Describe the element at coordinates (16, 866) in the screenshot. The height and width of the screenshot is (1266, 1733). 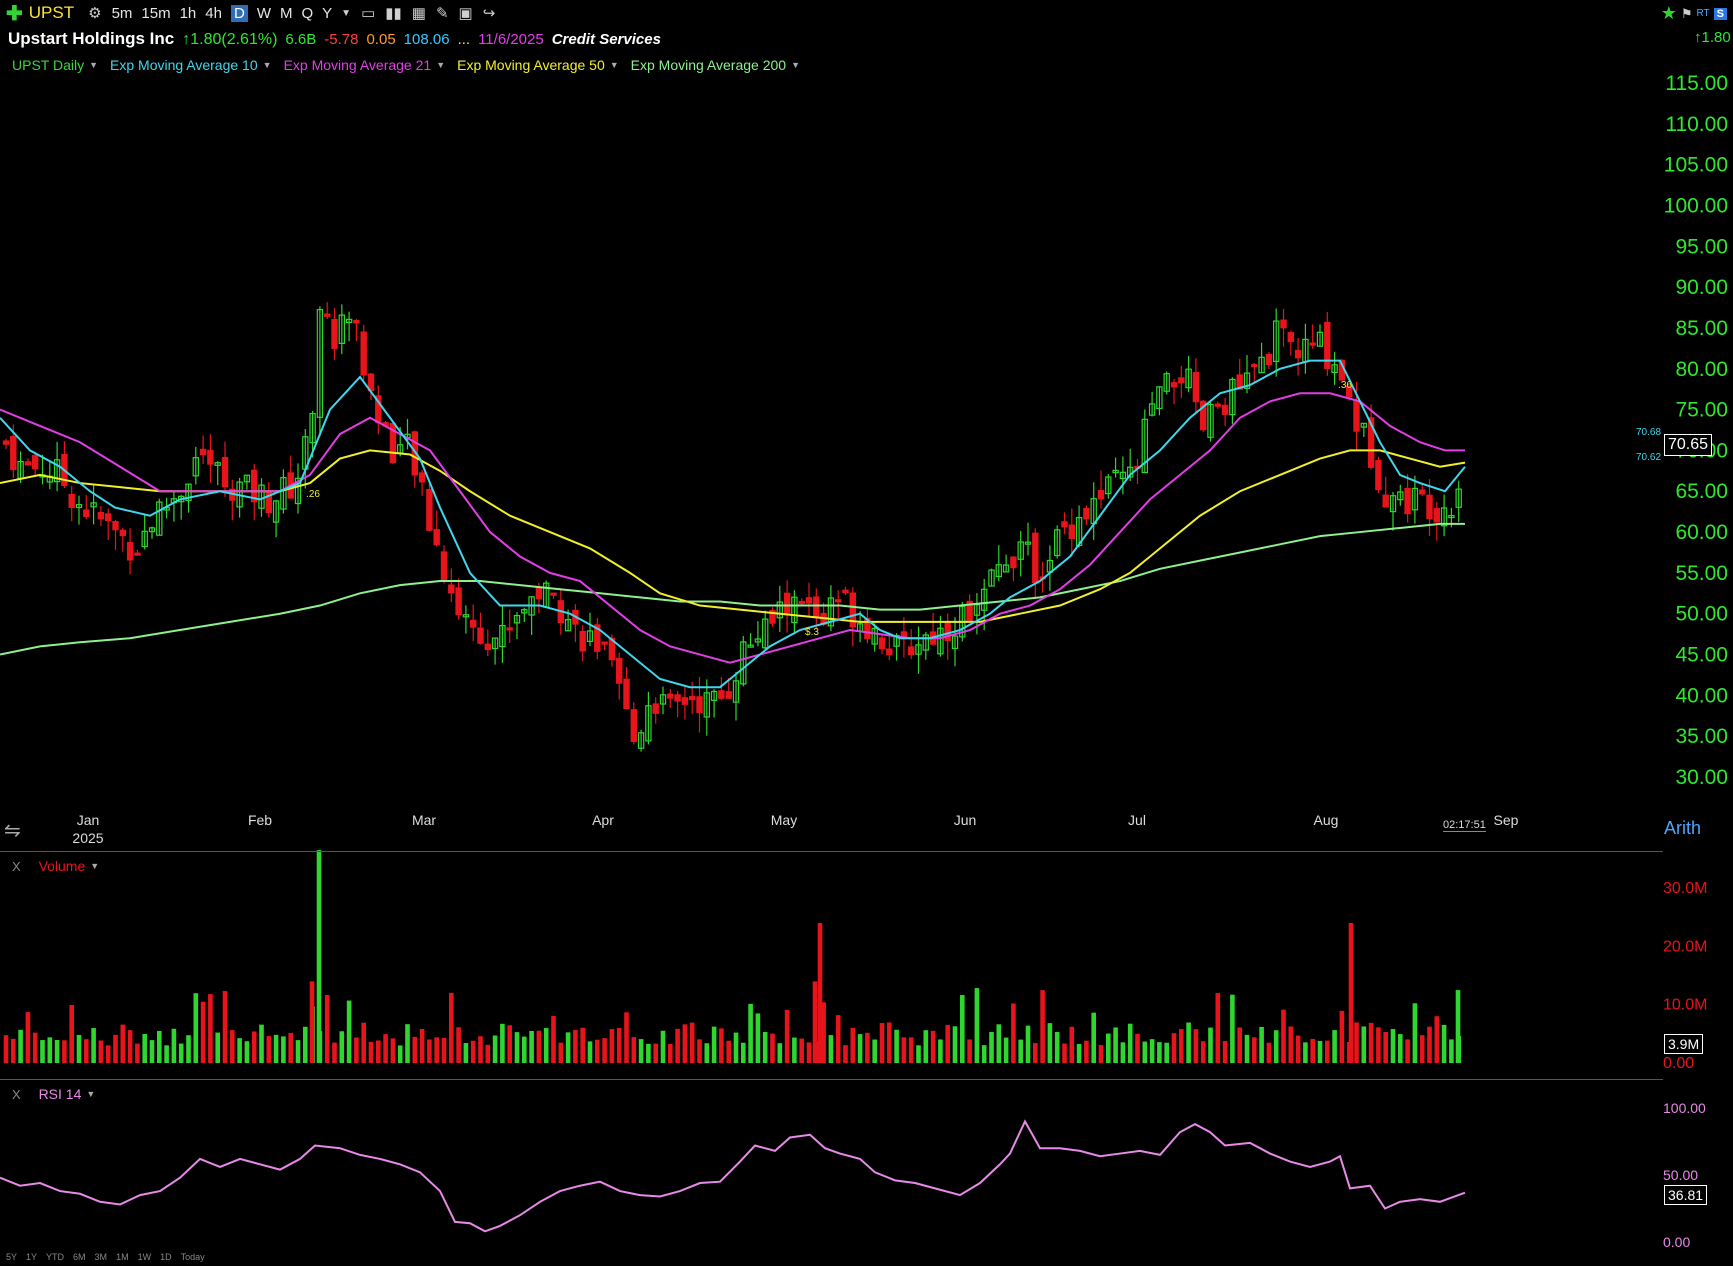
I see `close-volume-button: X` at that location.